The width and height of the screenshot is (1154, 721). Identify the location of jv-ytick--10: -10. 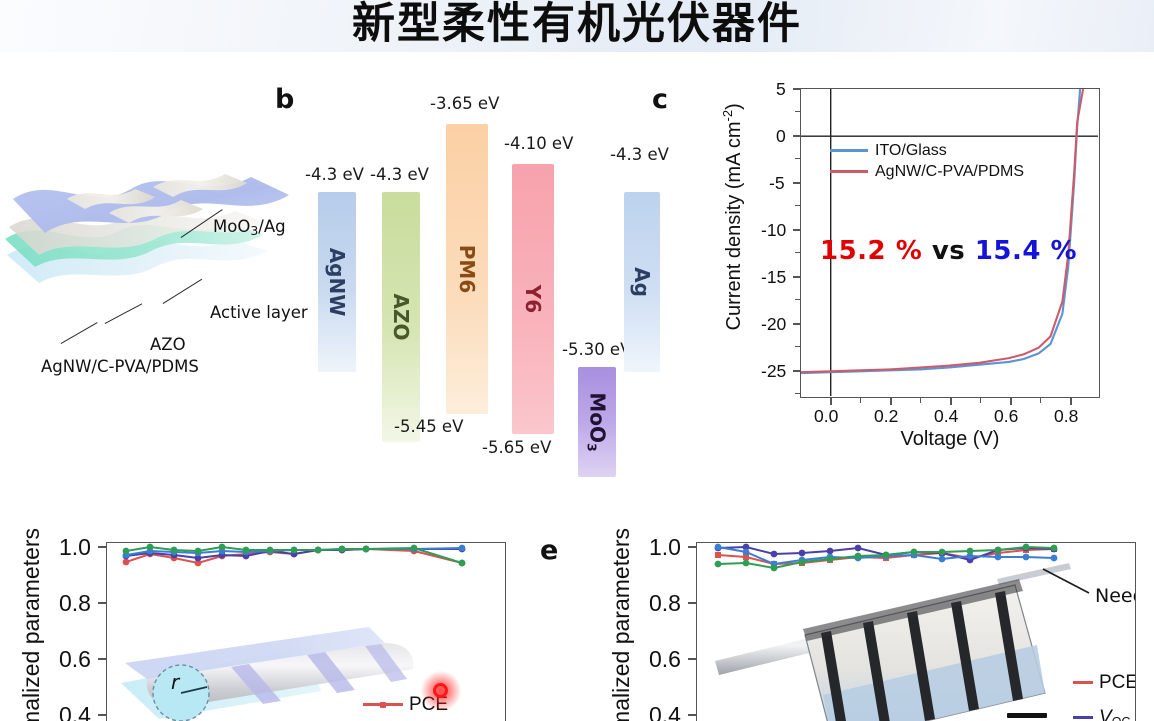
(774, 230).